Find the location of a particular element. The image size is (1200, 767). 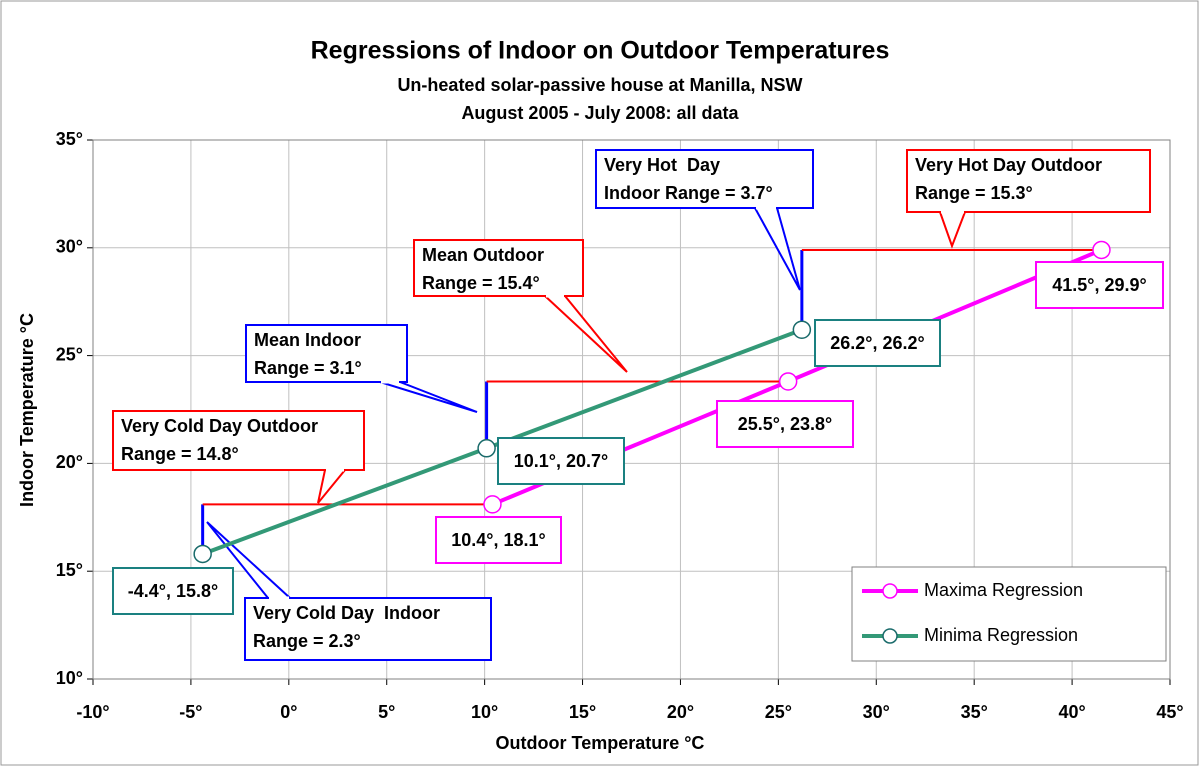

y-tick-label: 15° is located at coordinates (69, 570).